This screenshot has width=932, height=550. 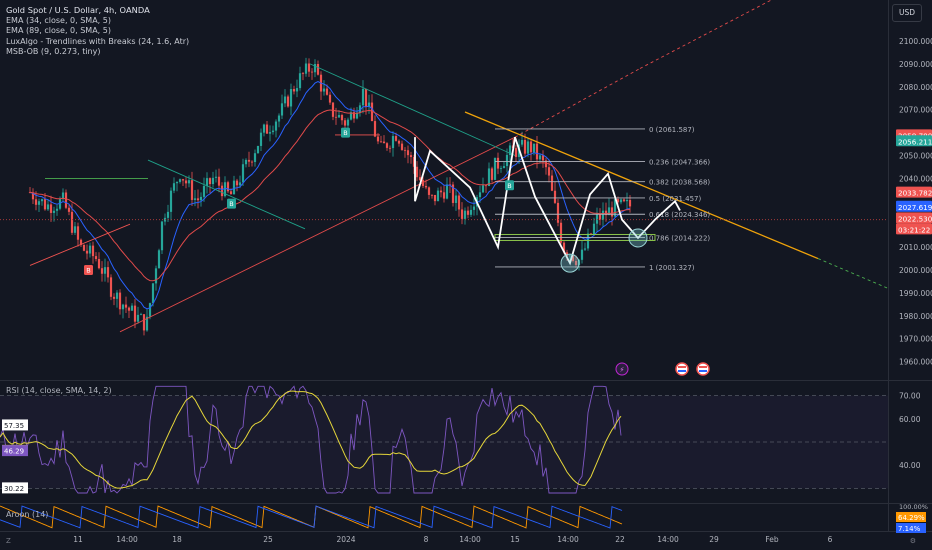 I want to click on indicator-msb-ob: MSB-OB (9, 0.273, tiny), so click(x=53, y=52).